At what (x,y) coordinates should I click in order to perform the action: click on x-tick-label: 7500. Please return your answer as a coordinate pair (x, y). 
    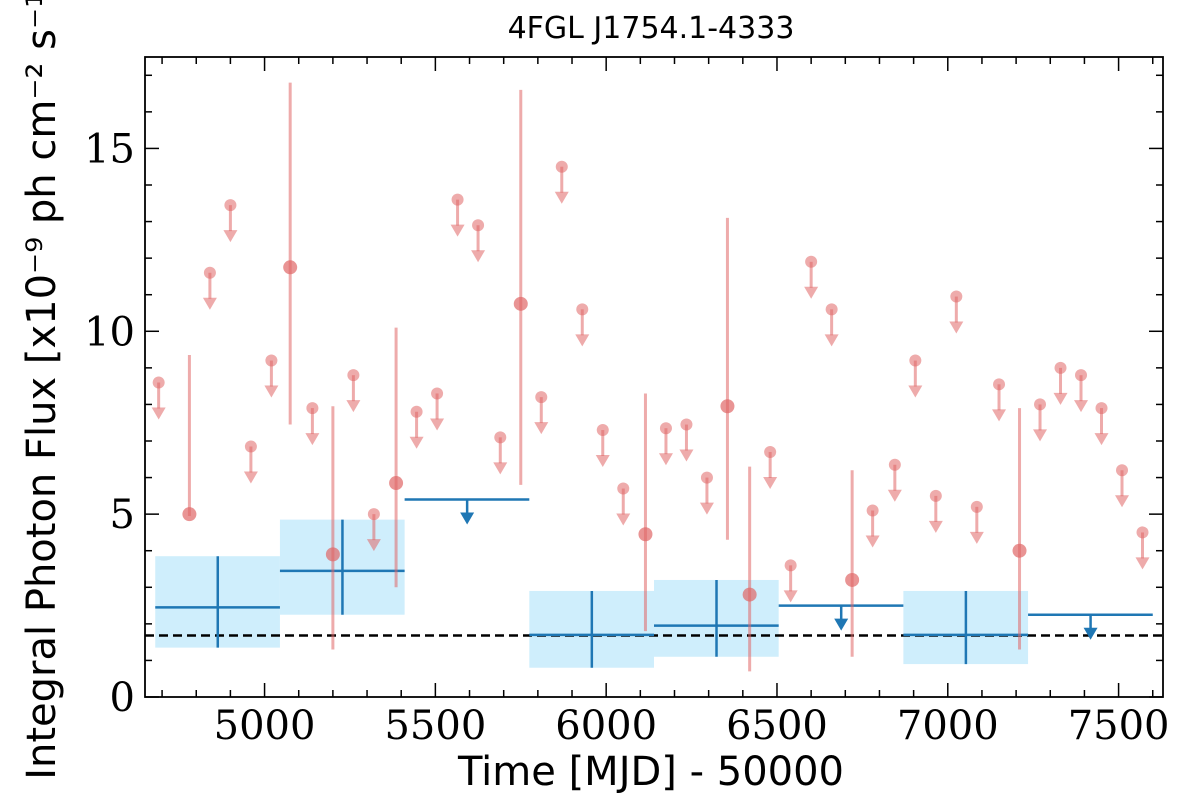
    Looking at the image, I should click on (1119, 726).